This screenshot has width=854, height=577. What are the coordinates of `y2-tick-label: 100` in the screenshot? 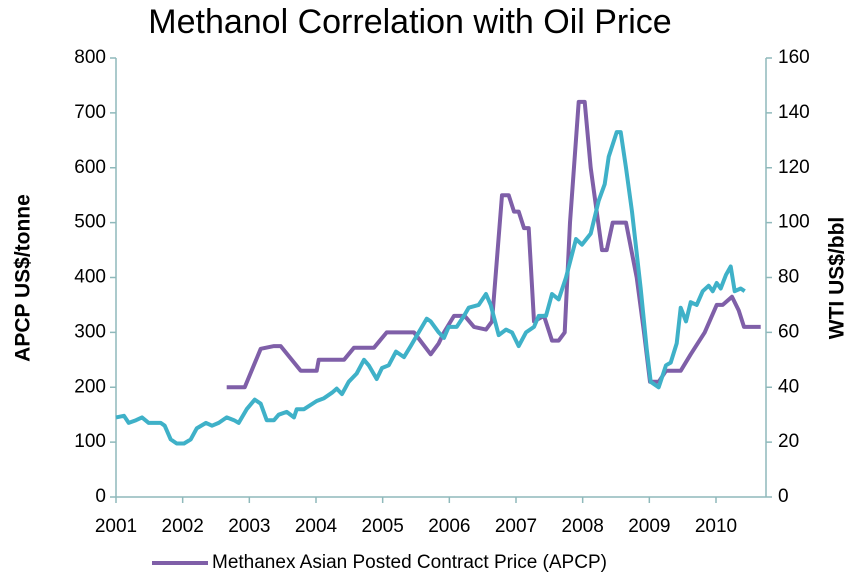 It's located at (794, 222).